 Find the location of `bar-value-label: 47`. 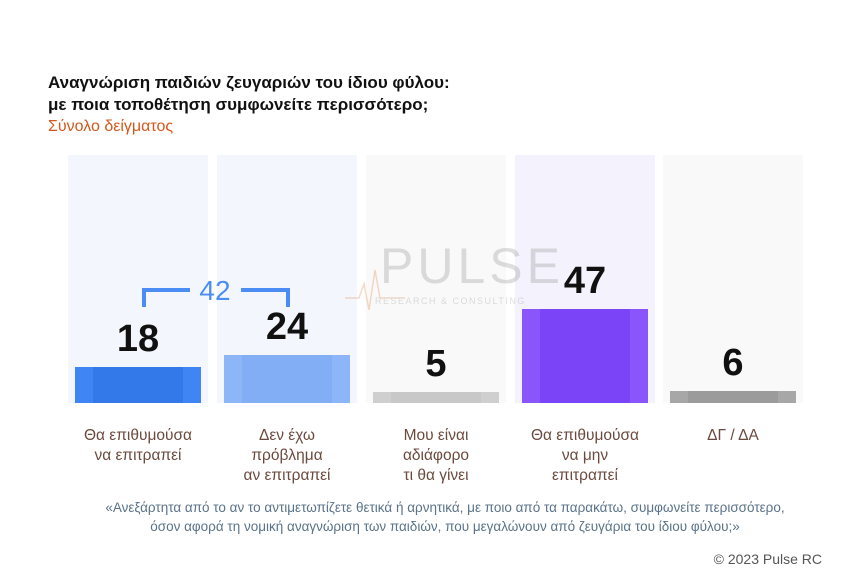

bar-value-label: 47 is located at coordinates (585, 281).